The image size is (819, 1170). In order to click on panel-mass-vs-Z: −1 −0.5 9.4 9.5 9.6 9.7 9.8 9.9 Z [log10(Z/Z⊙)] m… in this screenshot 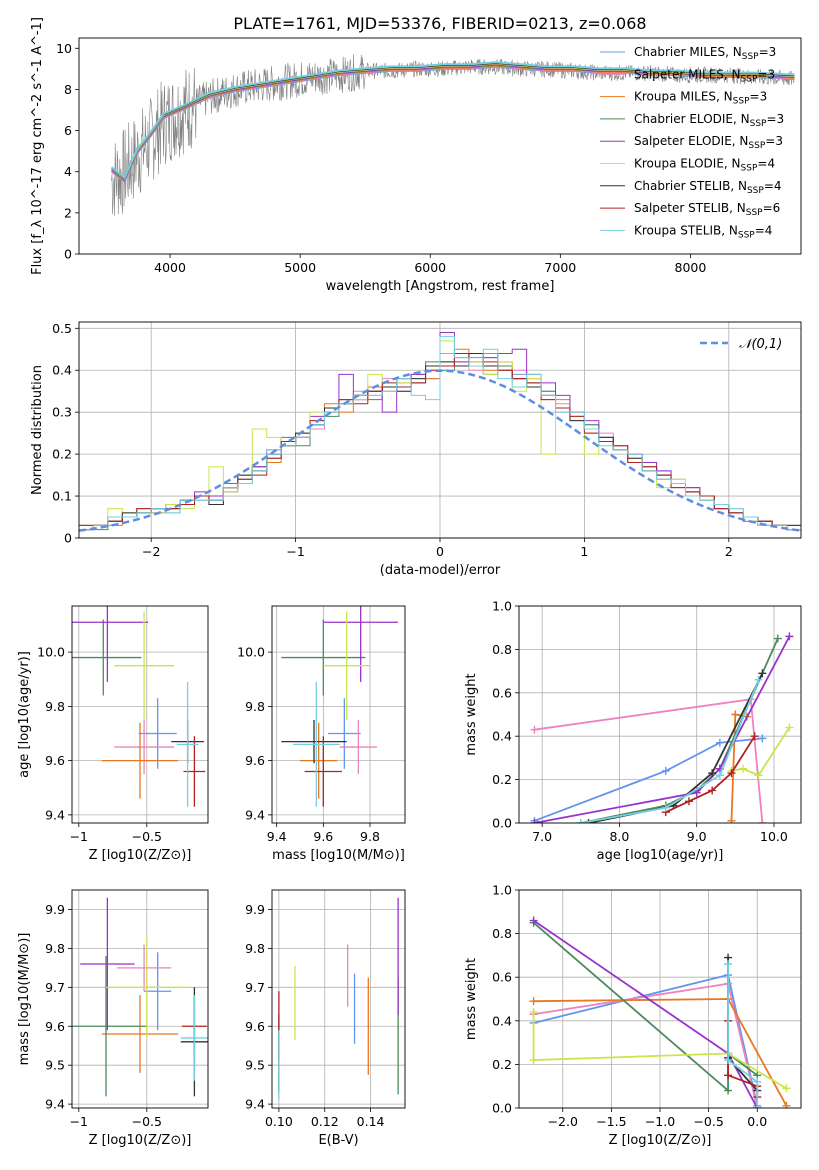, I will do `click(113, 1018)`.